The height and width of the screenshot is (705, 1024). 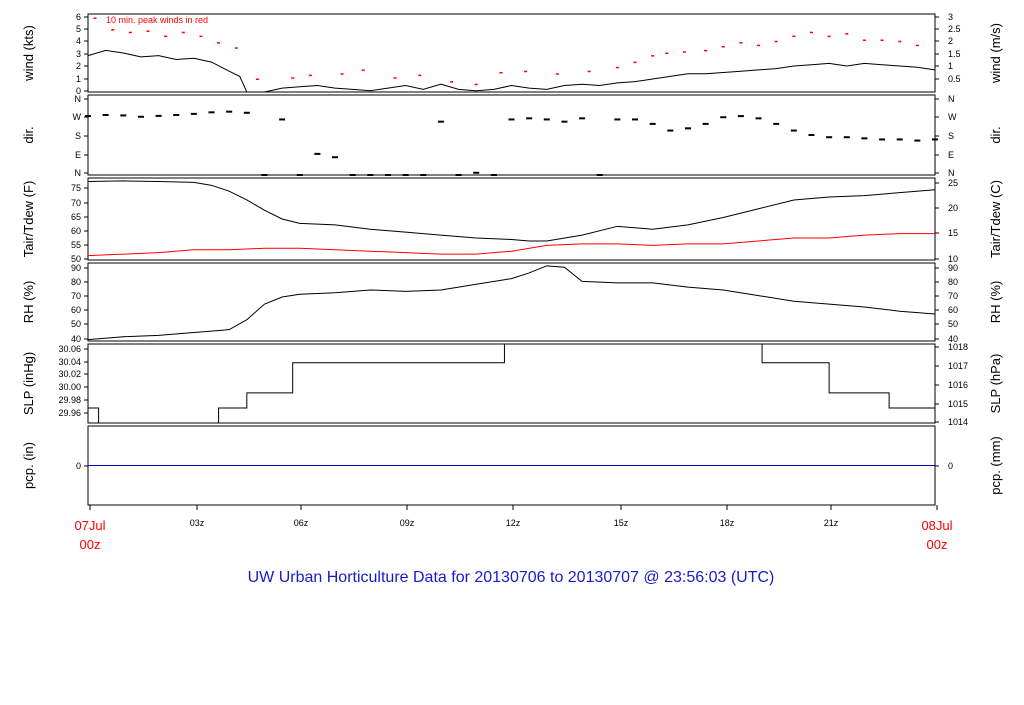 I want to click on x-tick-label: 07Jul, so click(x=89, y=525).